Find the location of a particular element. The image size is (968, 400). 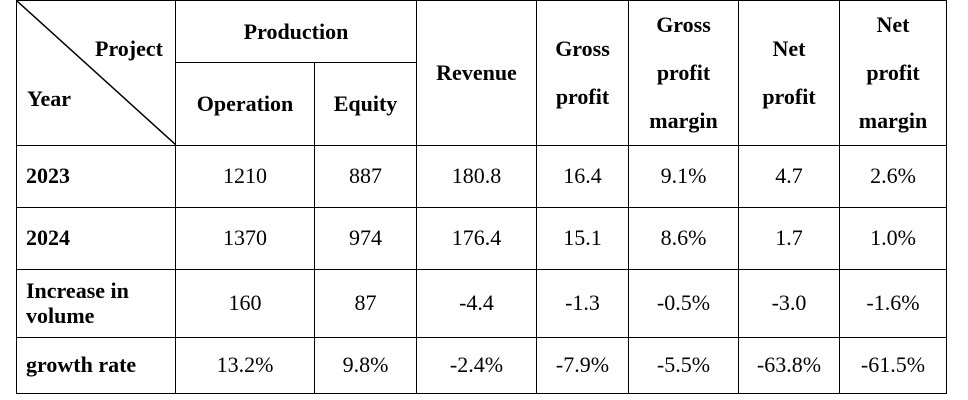

net-profit-margin-header: Net profit margin is located at coordinates (893, 73).